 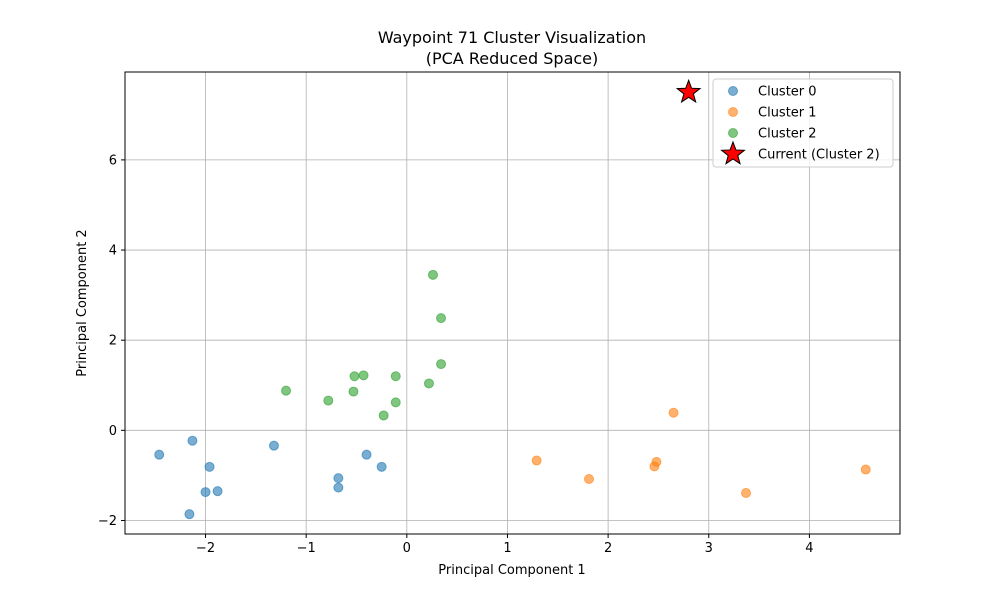 What do you see at coordinates (113, 251) in the screenshot?
I see `y-tick-label: 4` at bounding box center [113, 251].